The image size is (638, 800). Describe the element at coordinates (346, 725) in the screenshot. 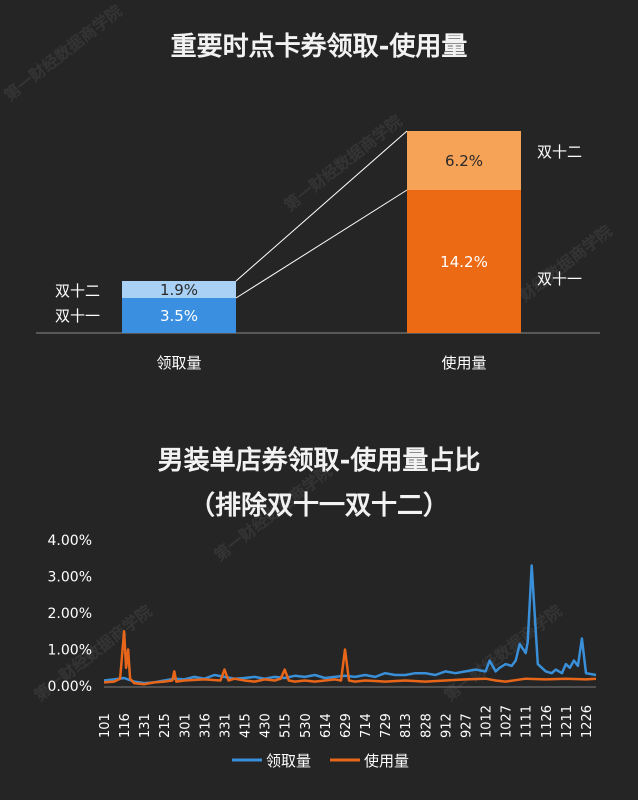

I see `x-tick-label: 629` at that location.